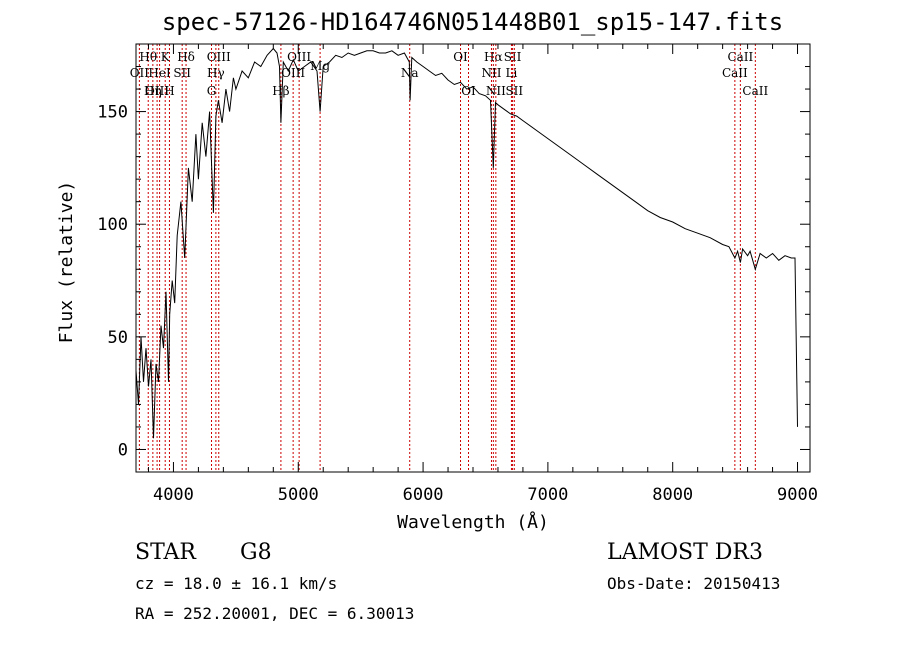 This screenshot has width=900, height=649. What do you see at coordinates (112, 113) in the screenshot?
I see `y-tick-label-150: 150` at bounding box center [112, 113].